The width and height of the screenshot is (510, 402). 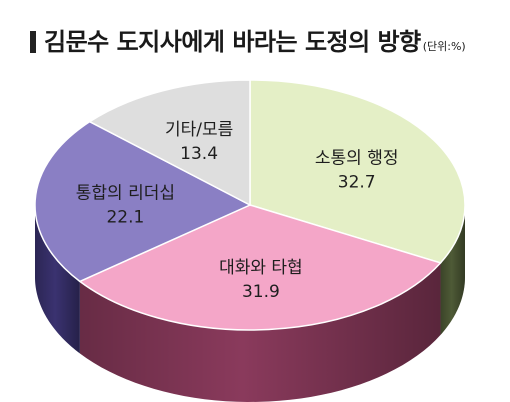 What do you see at coordinates (261, 292) in the screenshot?
I see `slice-value-daehwa: 31.9` at bounding box center [261, 292].